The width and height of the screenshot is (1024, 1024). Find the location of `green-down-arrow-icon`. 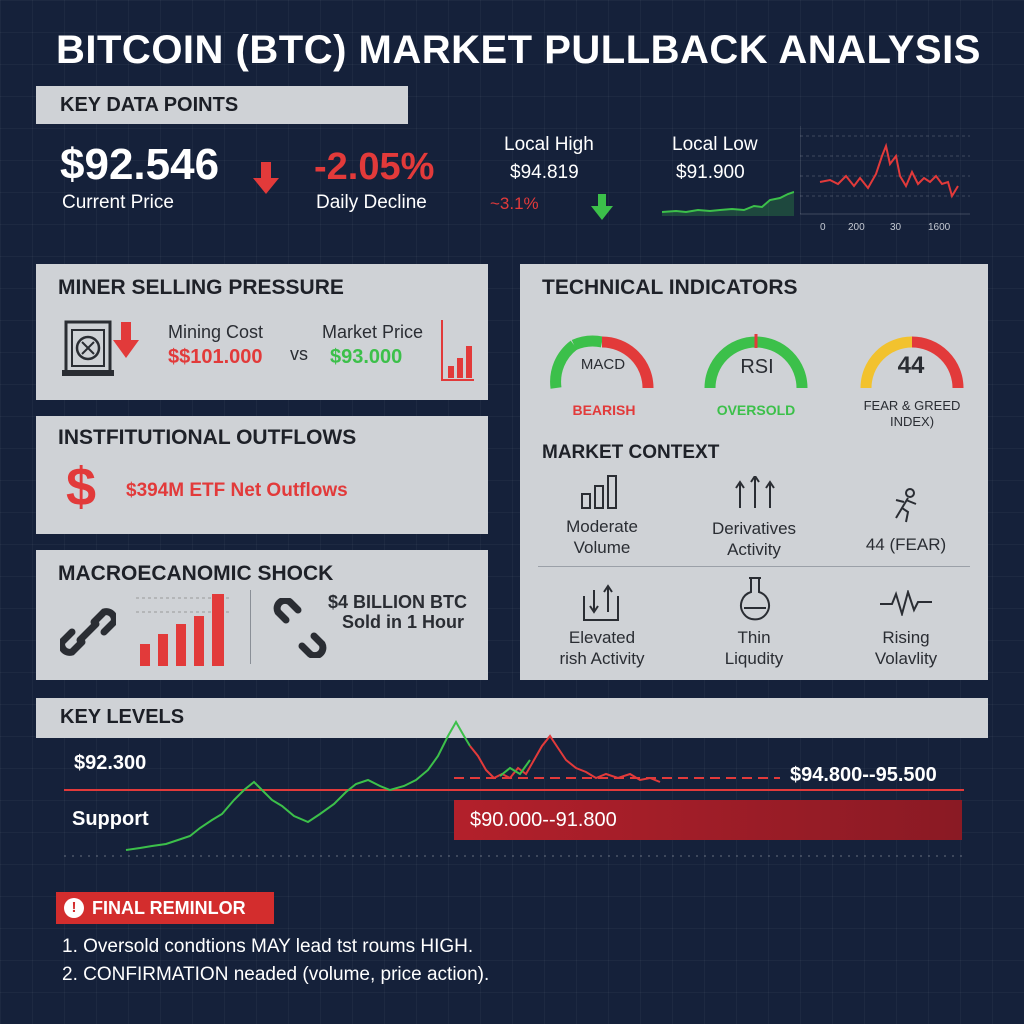

green-down-arrow-icon is located at coordinates (602, 207).